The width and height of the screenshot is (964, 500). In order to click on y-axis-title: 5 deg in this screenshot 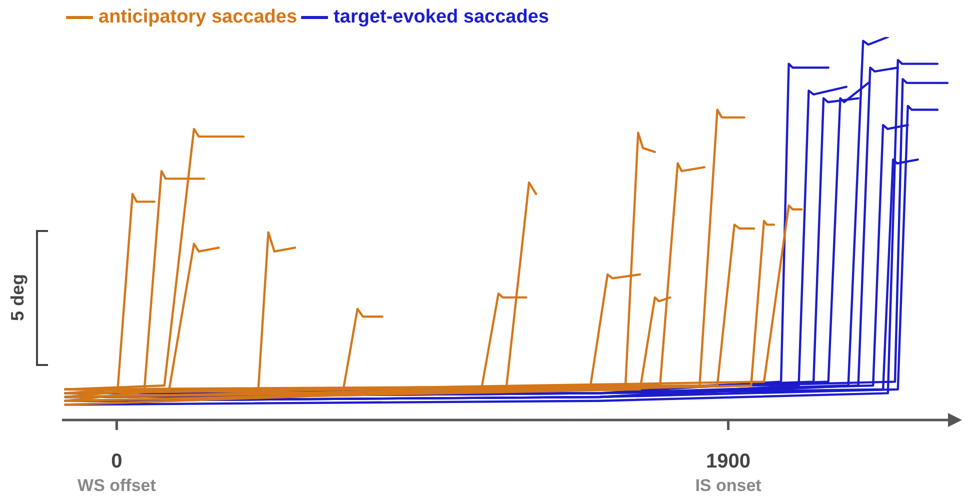, I will do `click(18, 298)`.